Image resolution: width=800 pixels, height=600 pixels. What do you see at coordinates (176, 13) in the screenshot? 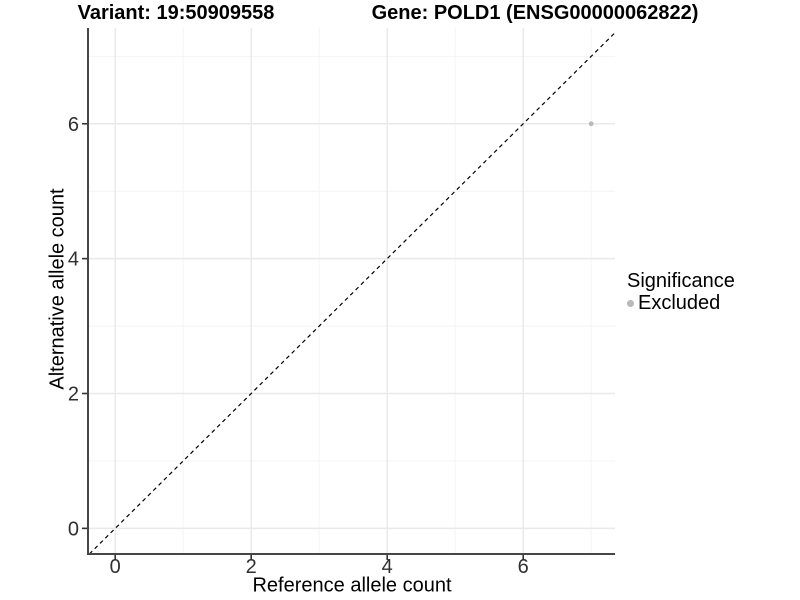
I see `plot-title-variant: Variant: 19:50909558` at bounding box center [176, 13].